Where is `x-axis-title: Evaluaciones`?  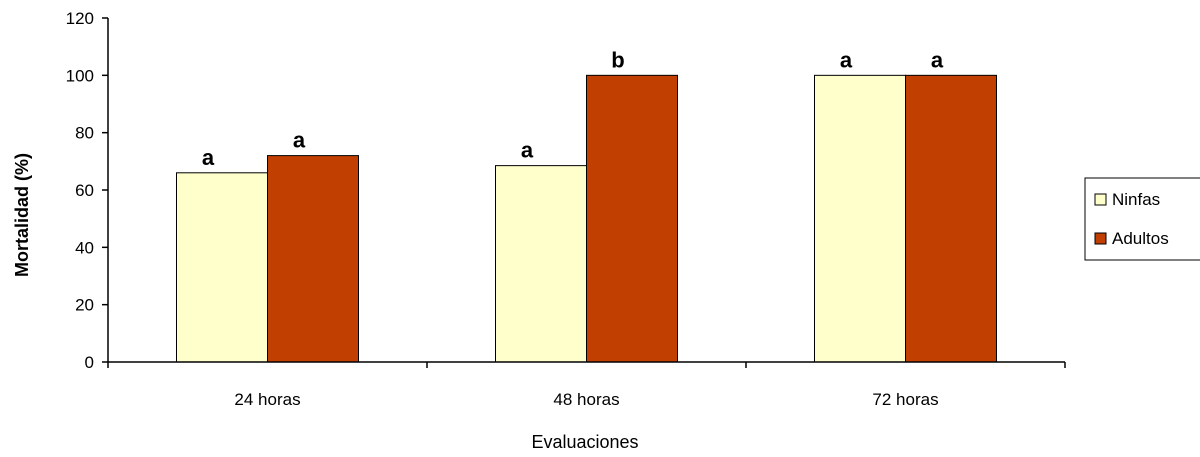 x-axis-title: Evaluaciones is located at coordinates (584, 442).